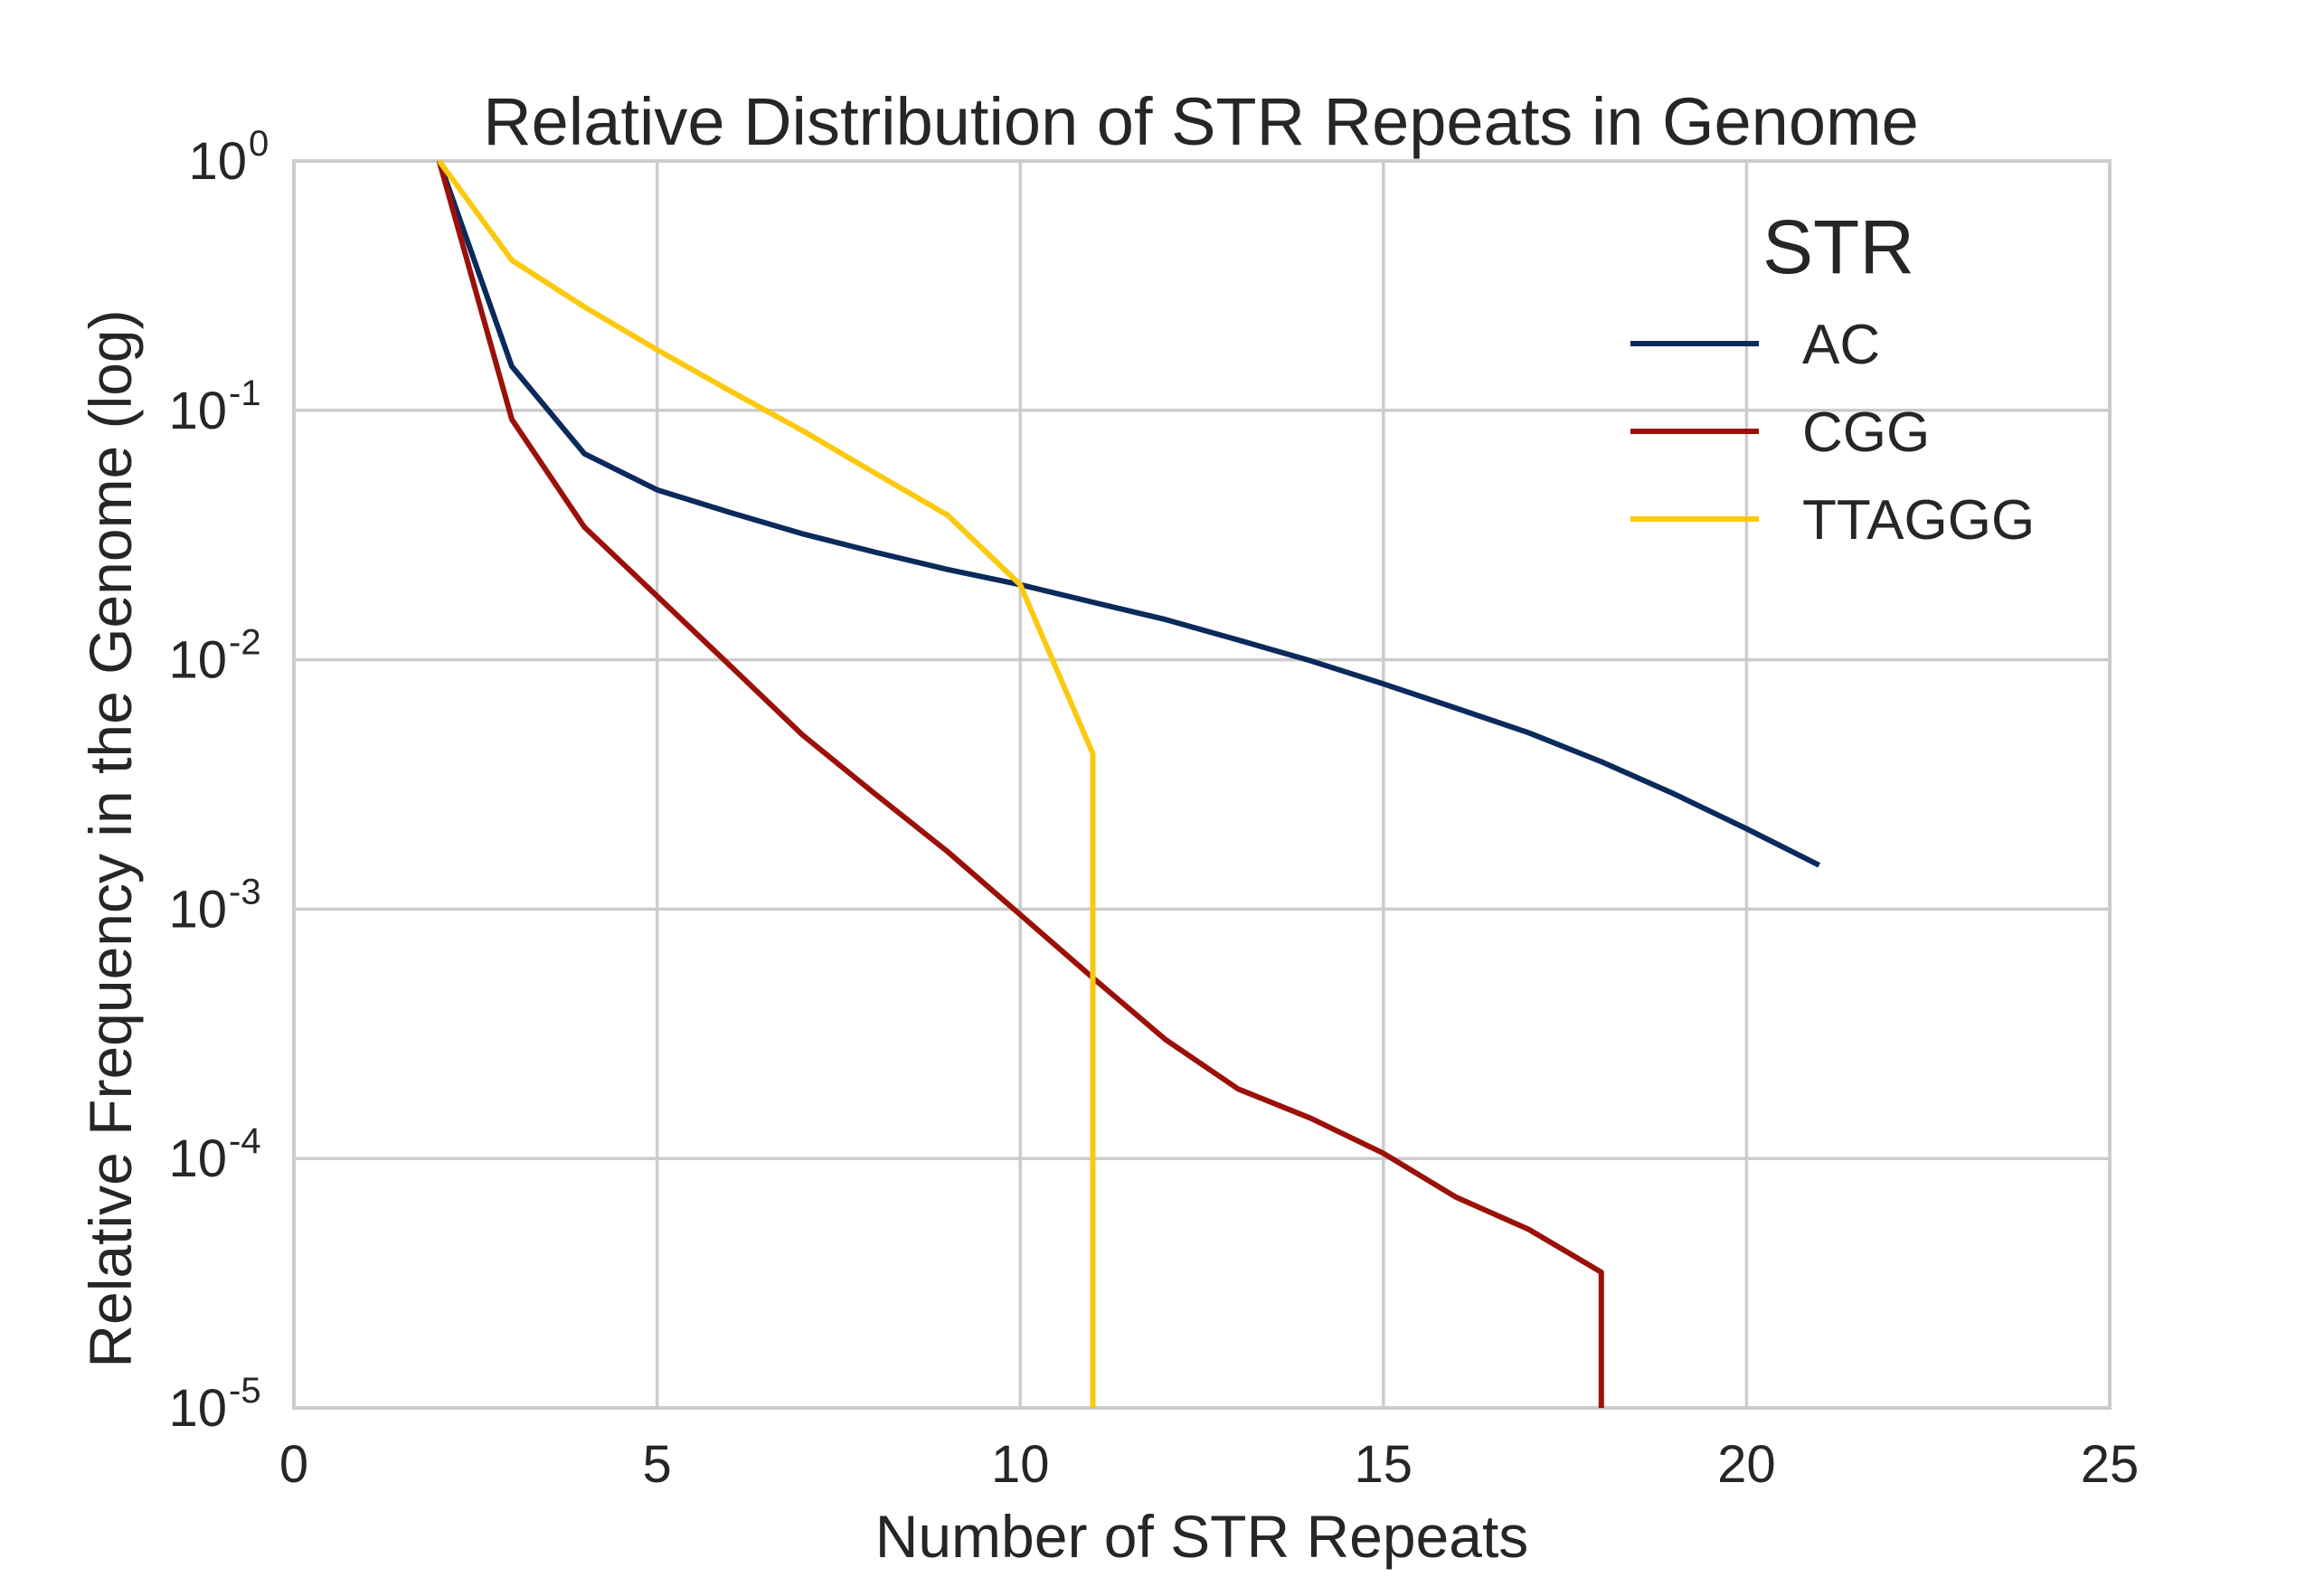 The image size is (2315, 1596). I want to click on y-tick-label: 10 0, so click(228, 157).